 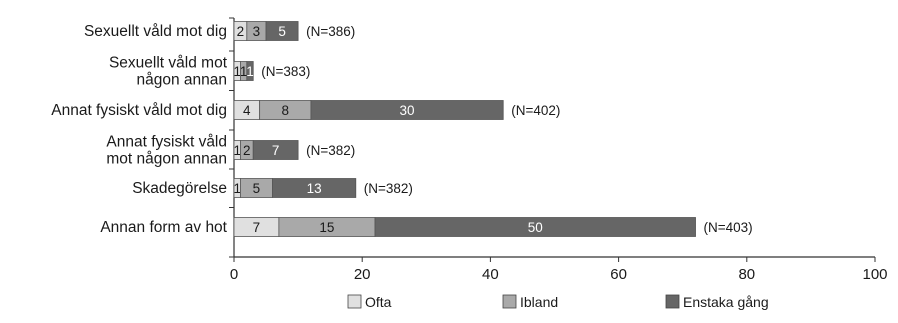 What do you see at coordinates (163, 227) in the screenshot?
I see `category-label: Annan form av hot` at bounding box center [163, 227].